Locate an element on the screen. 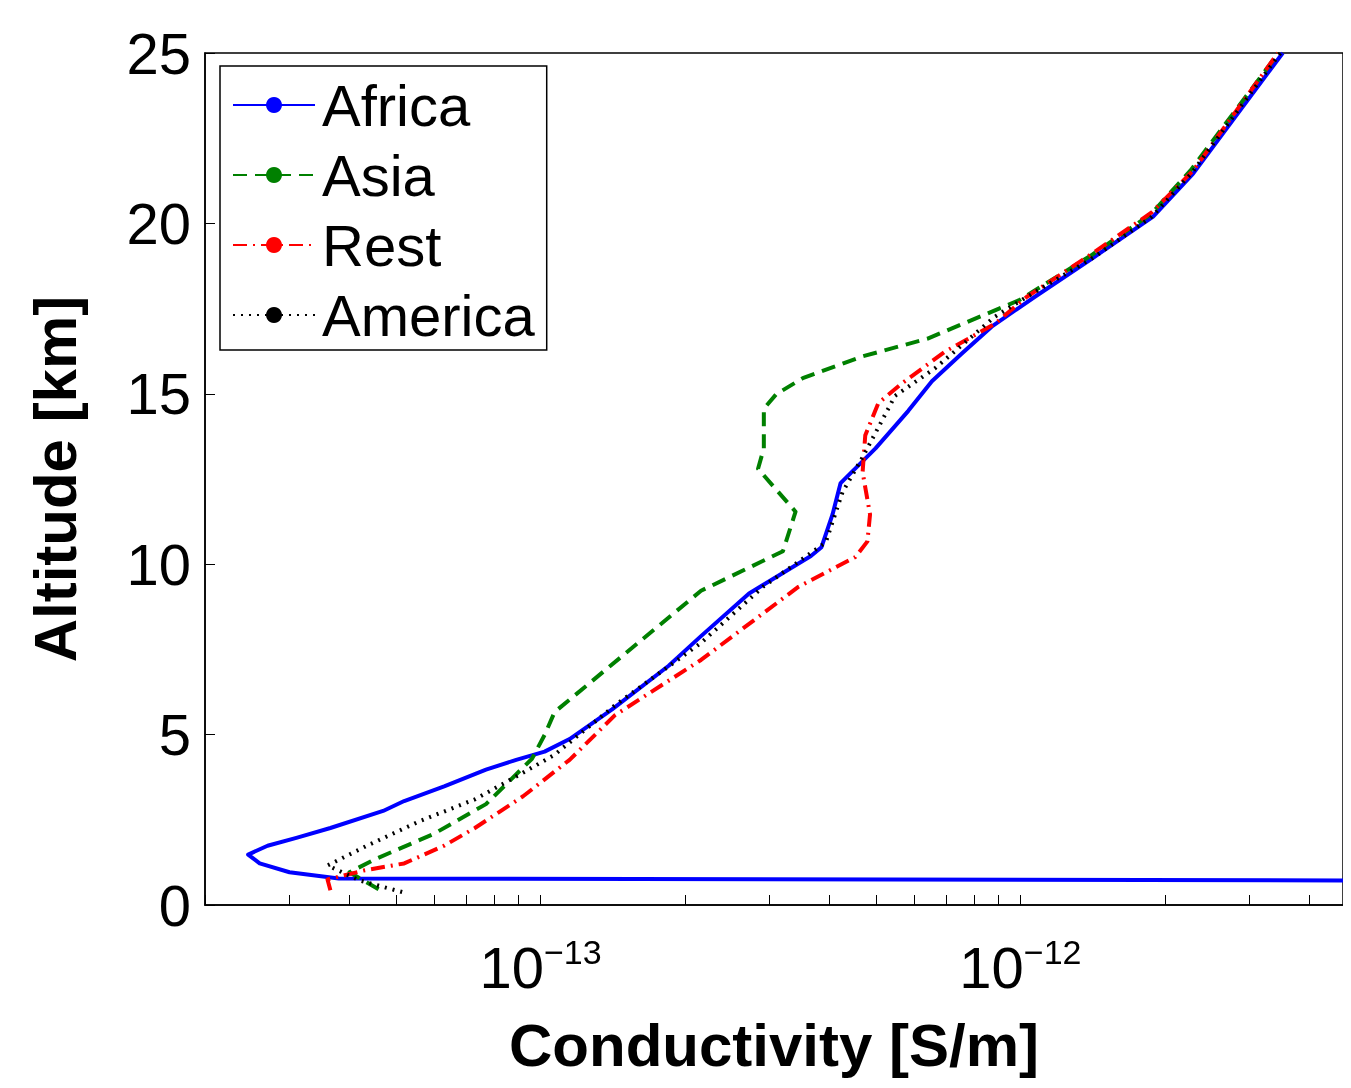  legend-label: America is located at coordinates (429, 315).